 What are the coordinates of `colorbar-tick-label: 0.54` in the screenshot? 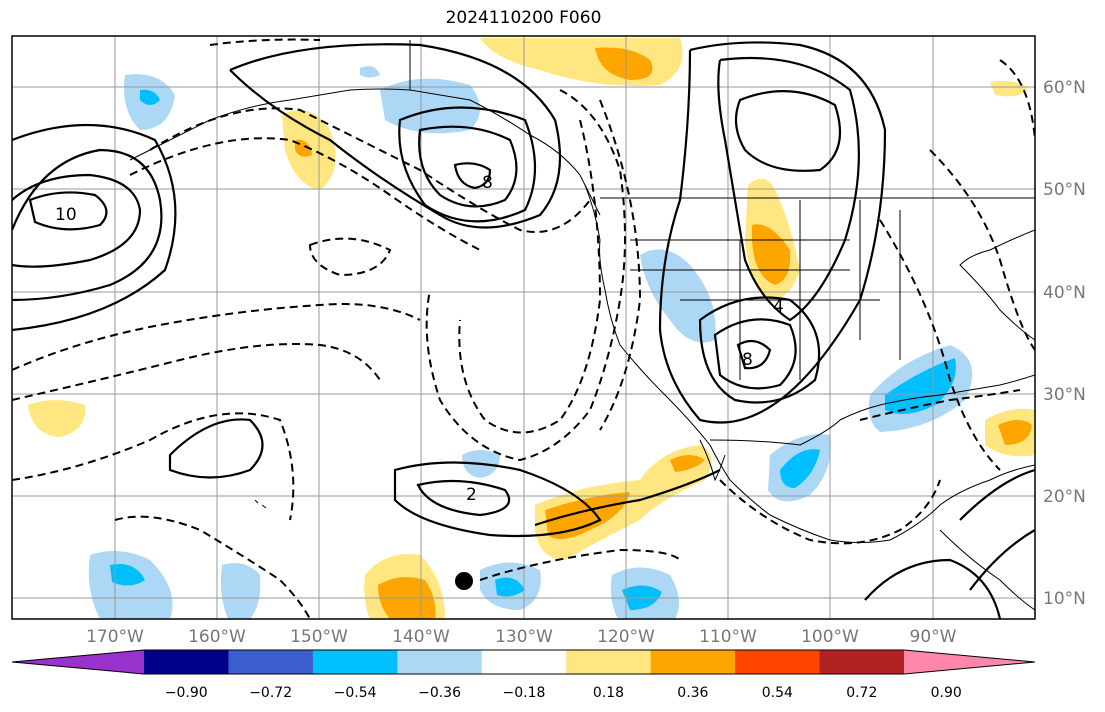 It's located at (777, 693).